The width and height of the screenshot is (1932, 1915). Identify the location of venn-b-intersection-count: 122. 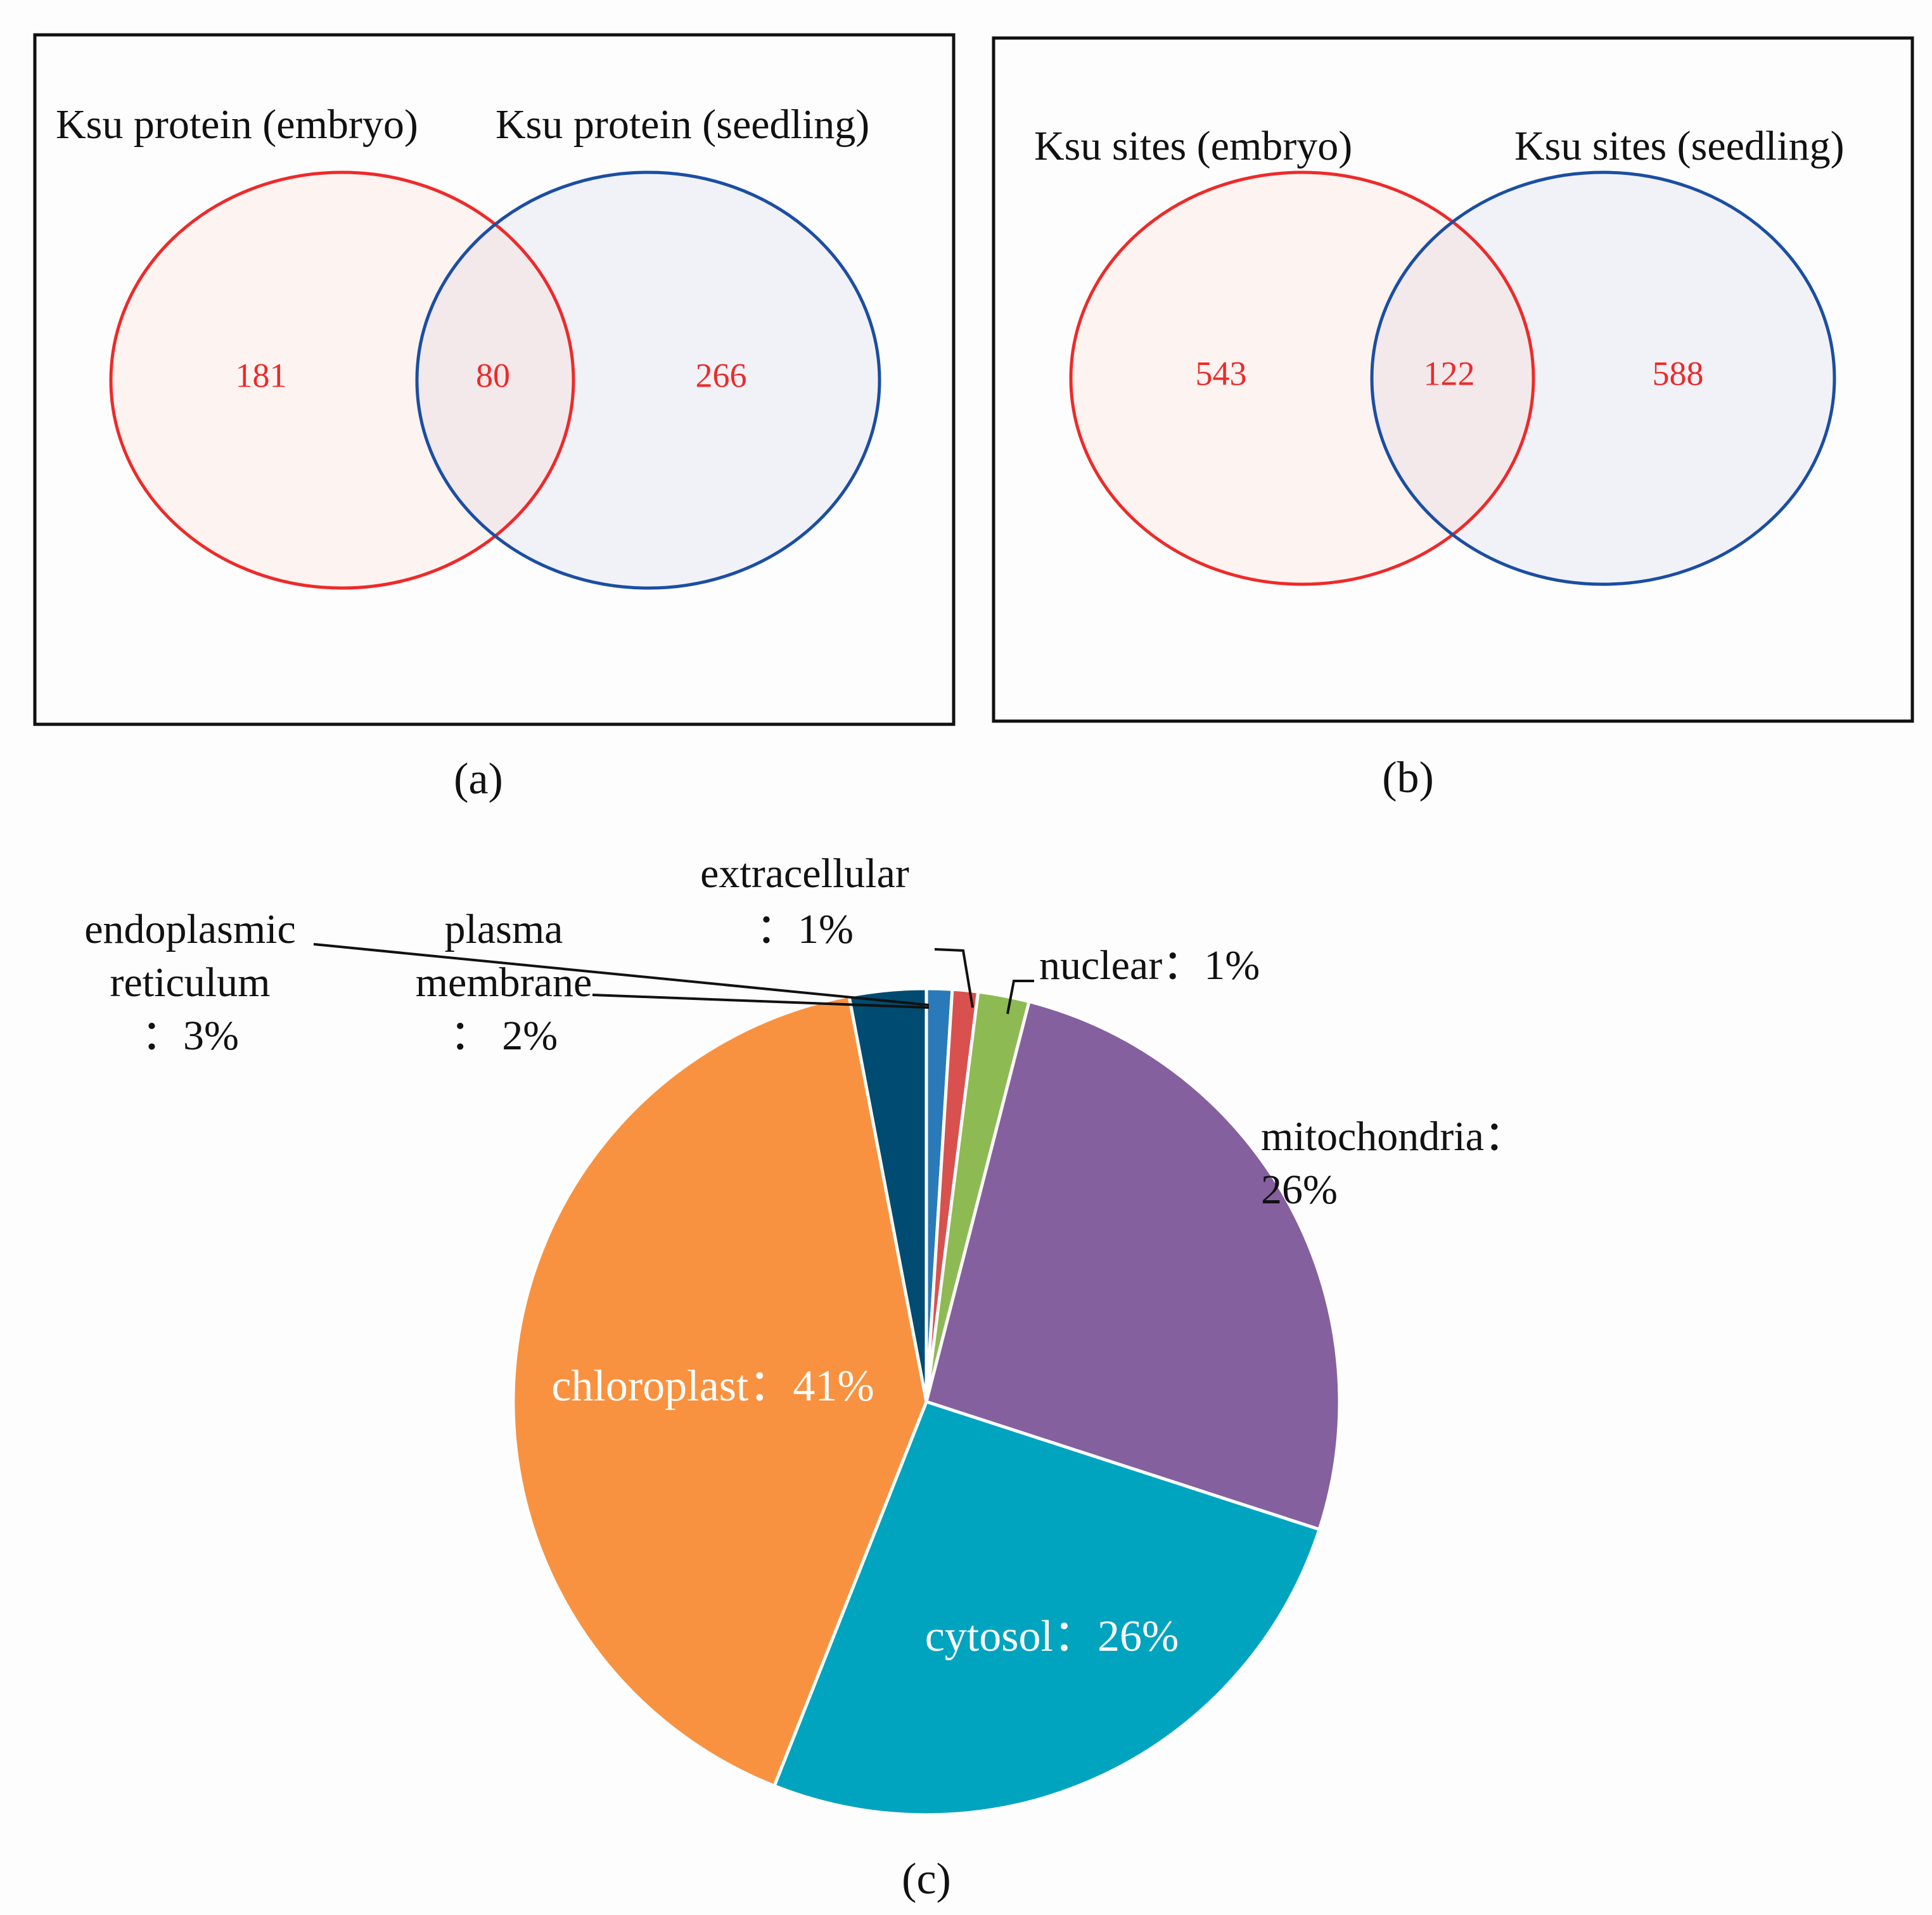
(1449, 373).